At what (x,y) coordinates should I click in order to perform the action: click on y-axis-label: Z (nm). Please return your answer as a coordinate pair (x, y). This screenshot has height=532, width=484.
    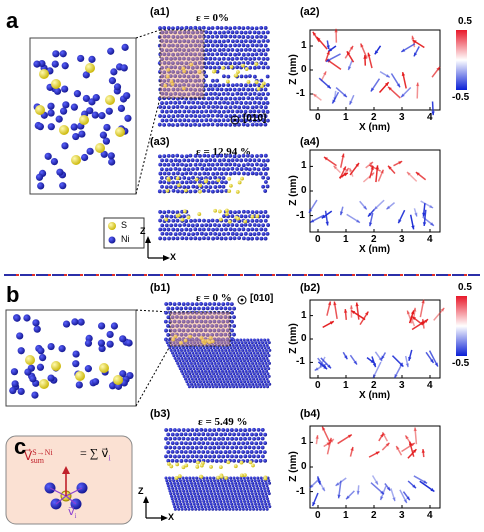
    Looking at the image, I should click on (293, 190).